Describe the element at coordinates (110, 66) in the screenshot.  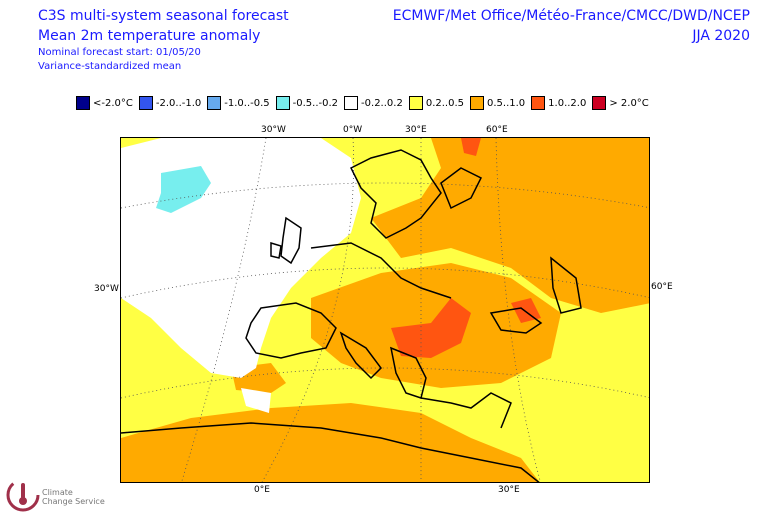
I see `method-note: Variance-standardized mean` at that location.